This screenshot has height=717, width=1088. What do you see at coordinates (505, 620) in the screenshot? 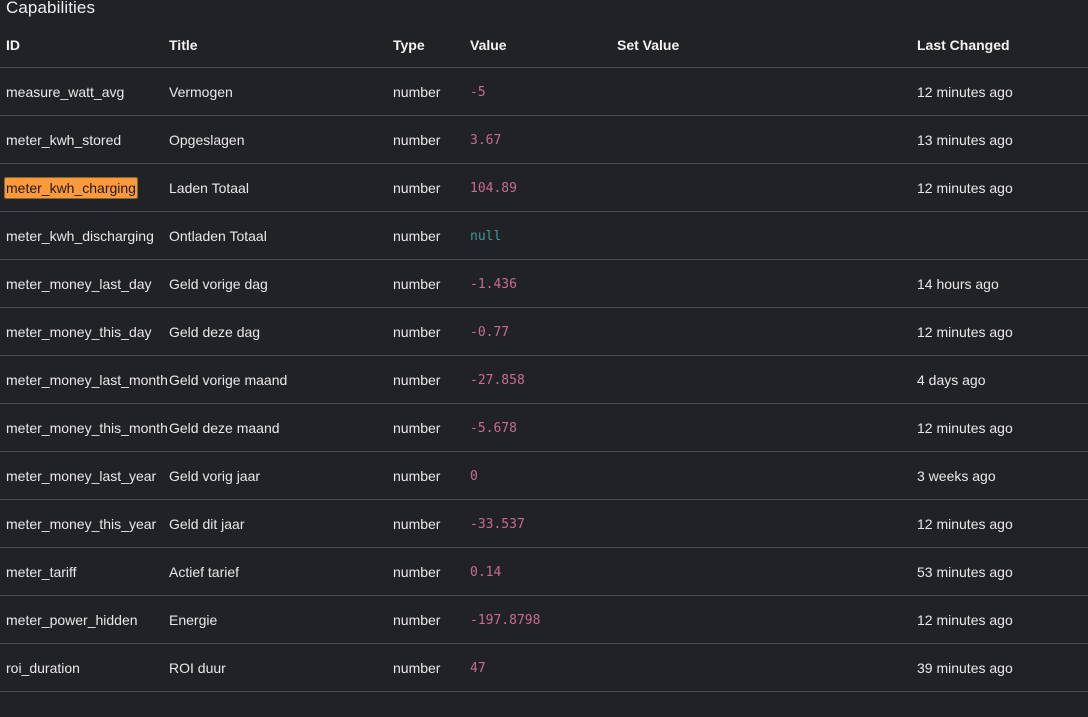
I see `capability-value: -197.8798` at bounding box center [505, 620].